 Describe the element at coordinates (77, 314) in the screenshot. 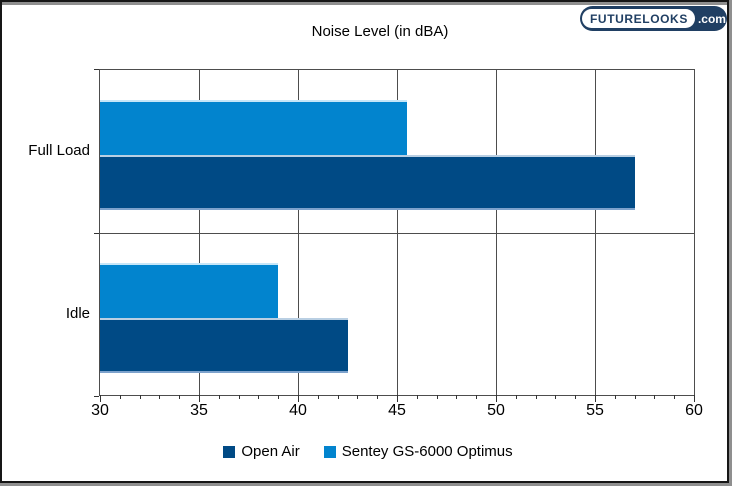

I see `category-label: Idle` at that location.